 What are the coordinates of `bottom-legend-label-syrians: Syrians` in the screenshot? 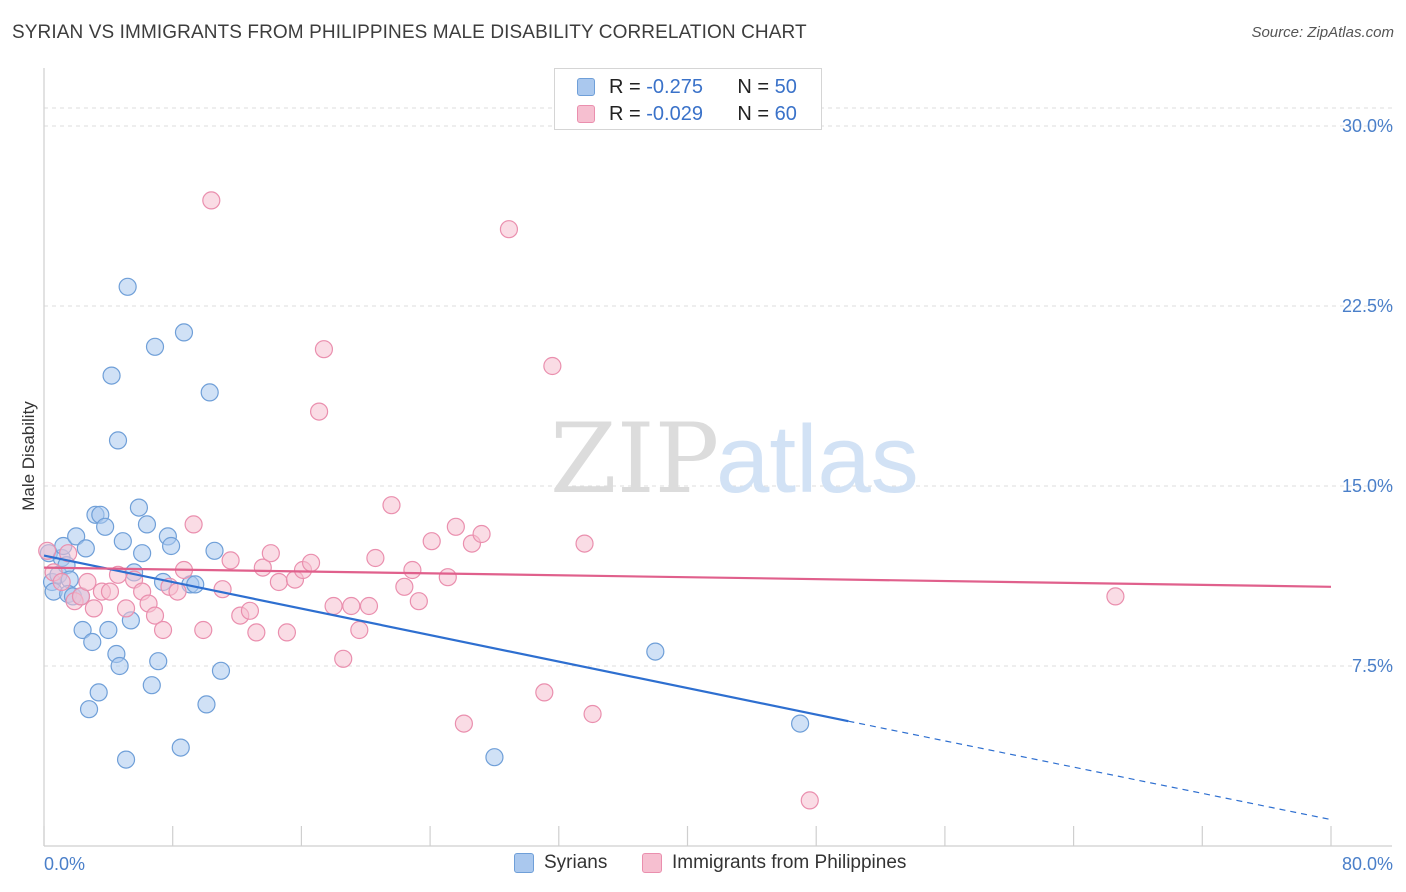 It's located at (576, 862).